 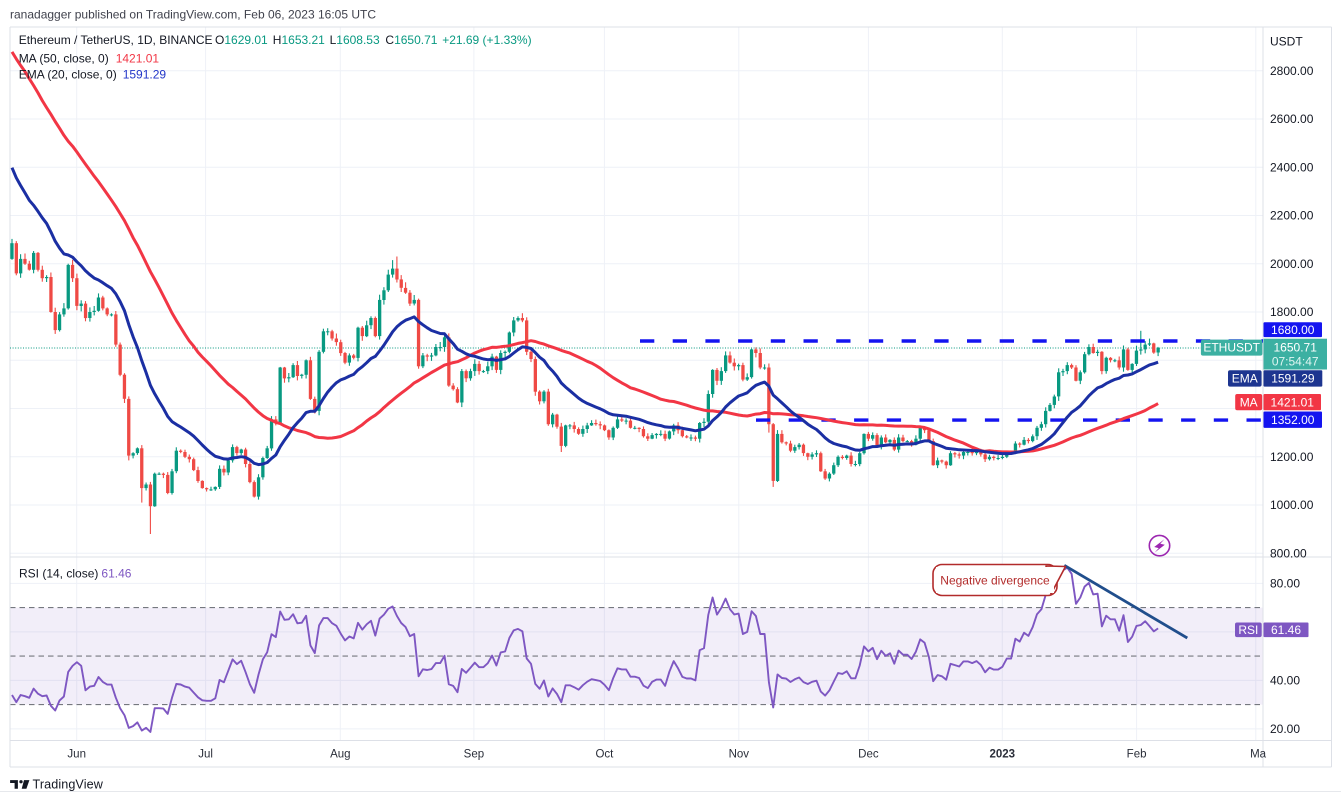 I want to click on svg-text: 1352.00, so click(x=1293, y=420).